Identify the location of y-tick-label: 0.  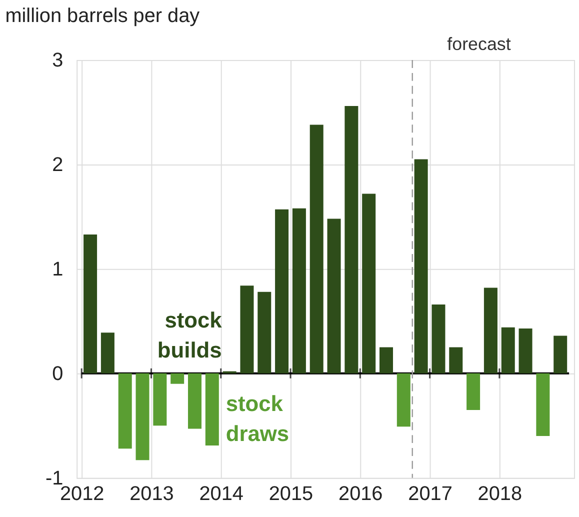
(58, 373).